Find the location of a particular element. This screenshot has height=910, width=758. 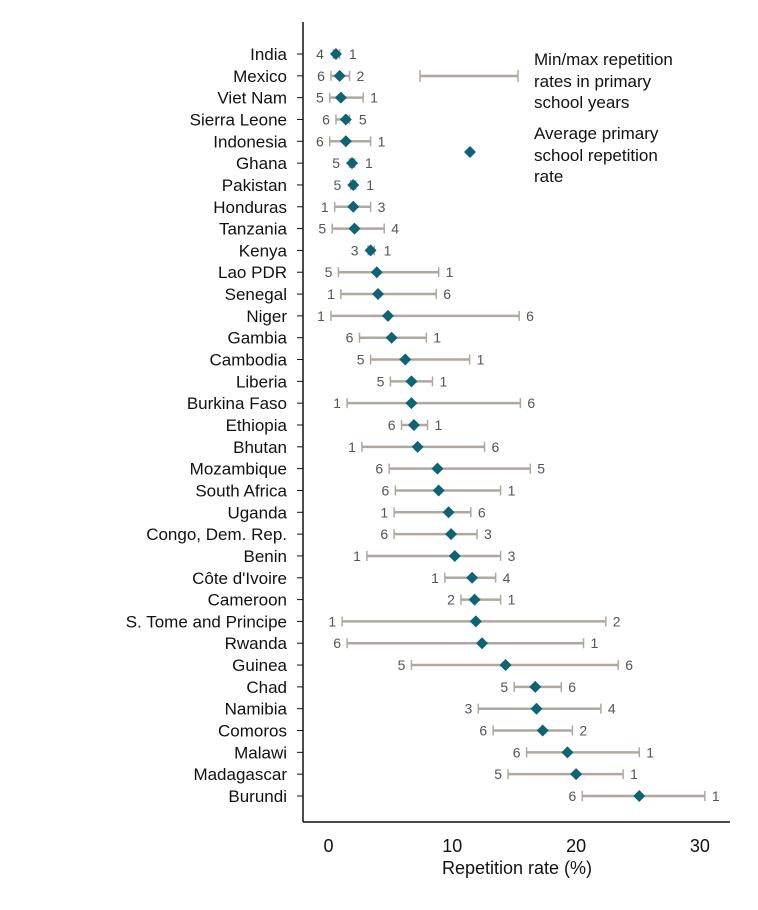

min-grade-label: 3 is located at coordinates (469, 709).